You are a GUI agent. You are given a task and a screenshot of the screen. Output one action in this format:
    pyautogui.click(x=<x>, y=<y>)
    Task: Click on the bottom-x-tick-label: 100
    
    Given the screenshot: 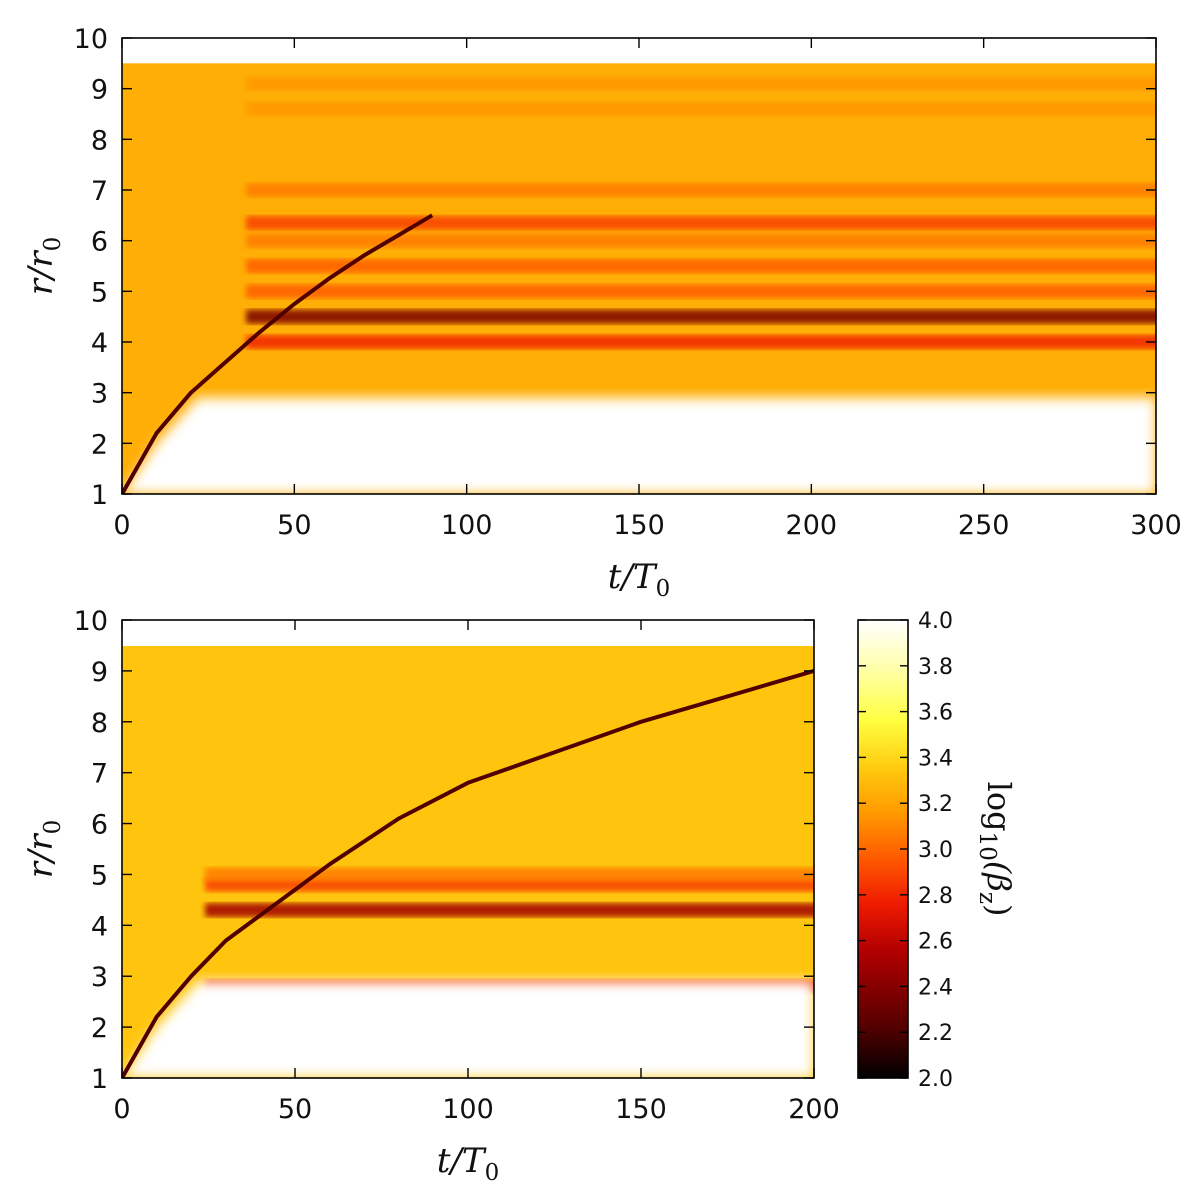 What is the action you would take?
    pyautogui.click(x=468, y=1109)
    